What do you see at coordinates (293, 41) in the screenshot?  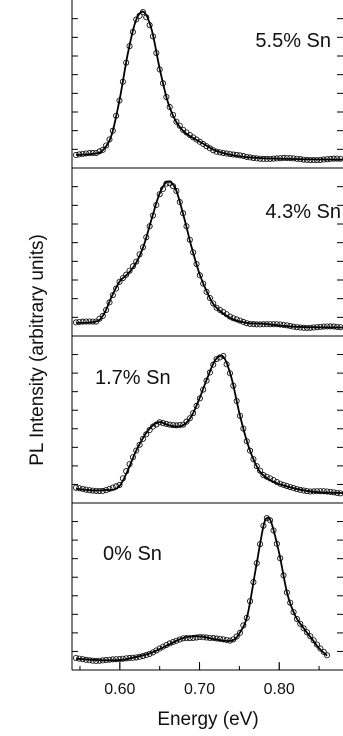 I see `panel-label: 5.5% Sn` at bounding box center [293, 41].